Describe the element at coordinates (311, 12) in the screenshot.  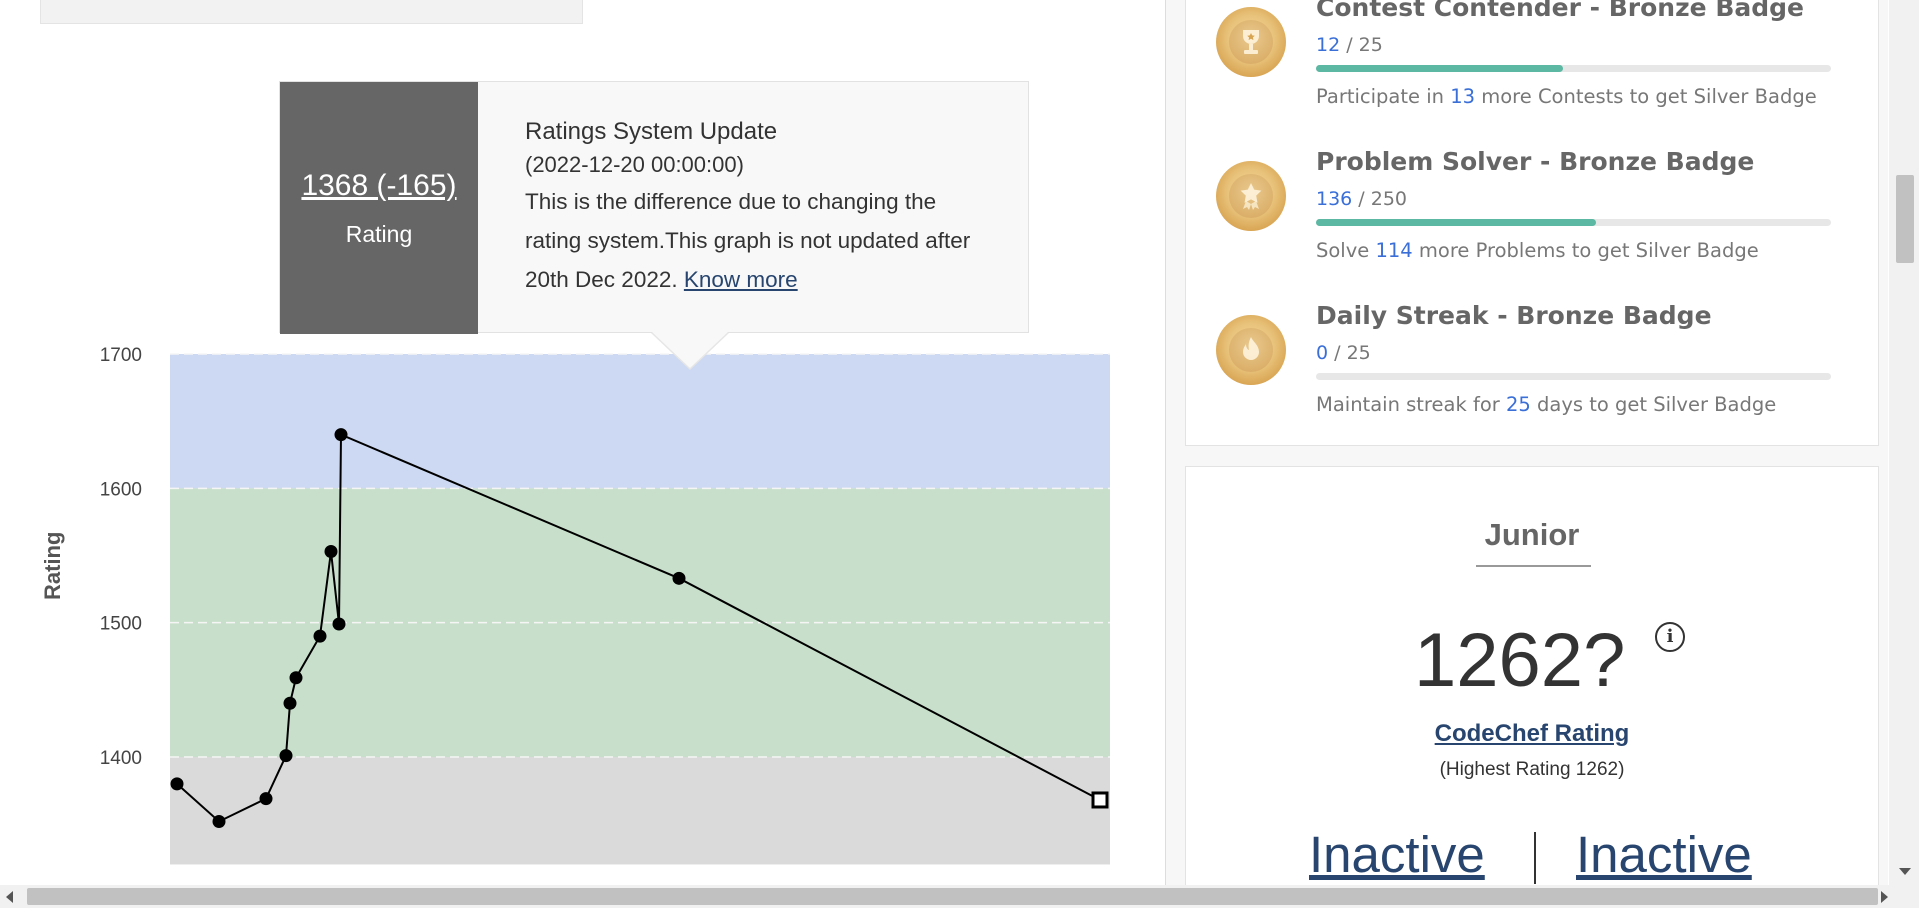
I see `graph-header-strip` at that location.